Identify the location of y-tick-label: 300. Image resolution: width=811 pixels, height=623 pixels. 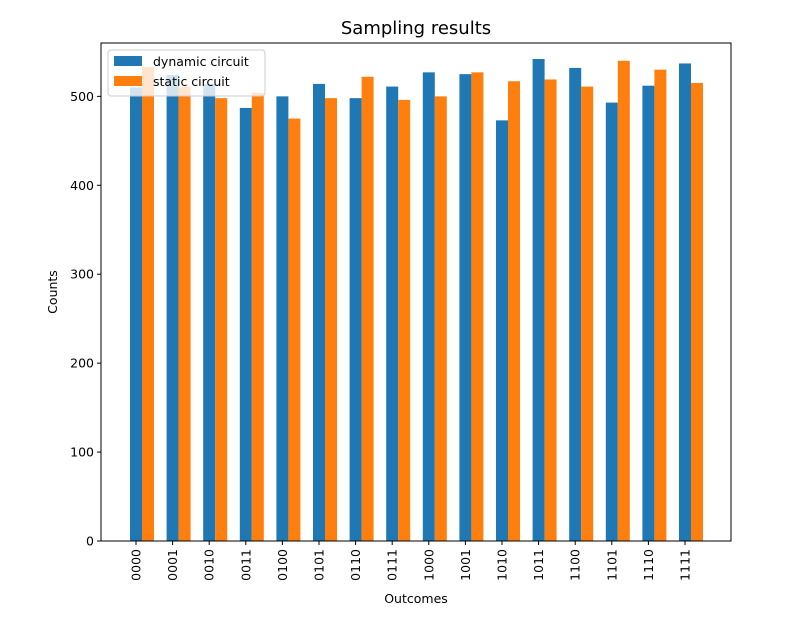
(82, 274).